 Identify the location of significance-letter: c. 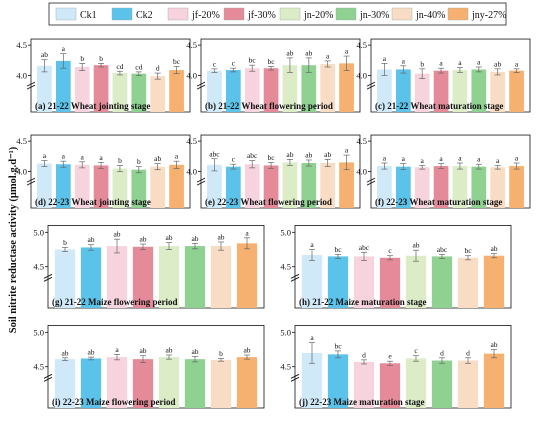
(215, 63).